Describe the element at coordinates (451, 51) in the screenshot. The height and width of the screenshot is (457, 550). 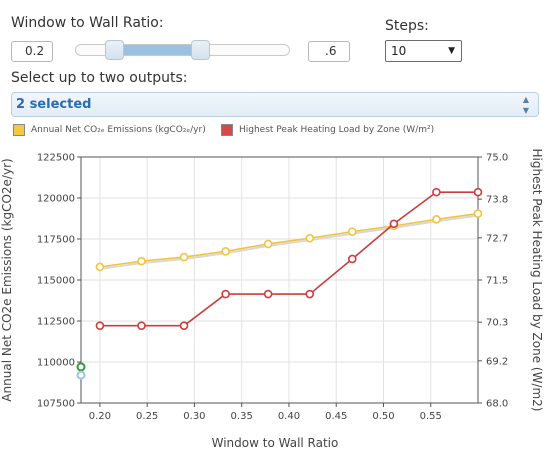
I see `dropdown-arrow-icon: ▼` at that location.